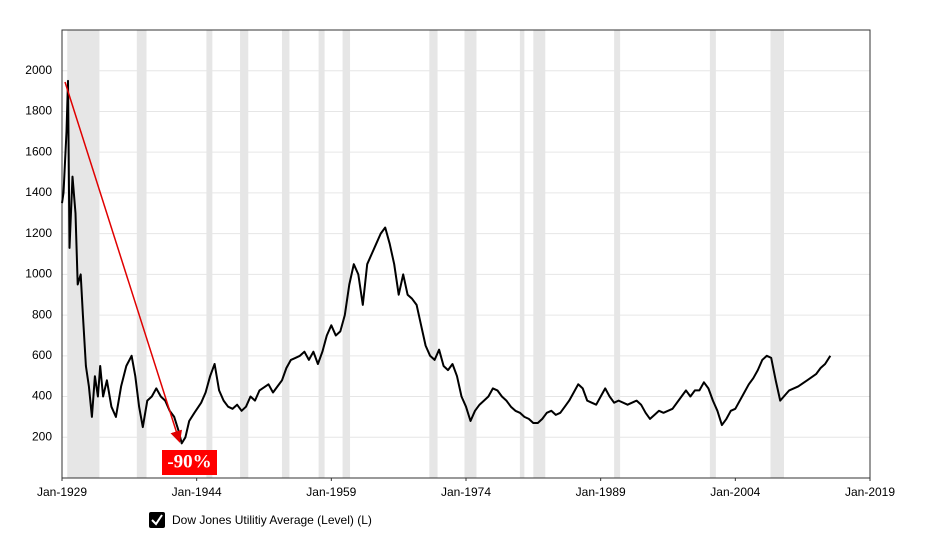 The image size is (930, 552). I want to click on y-tick-label: 1800, so click(38, 111).